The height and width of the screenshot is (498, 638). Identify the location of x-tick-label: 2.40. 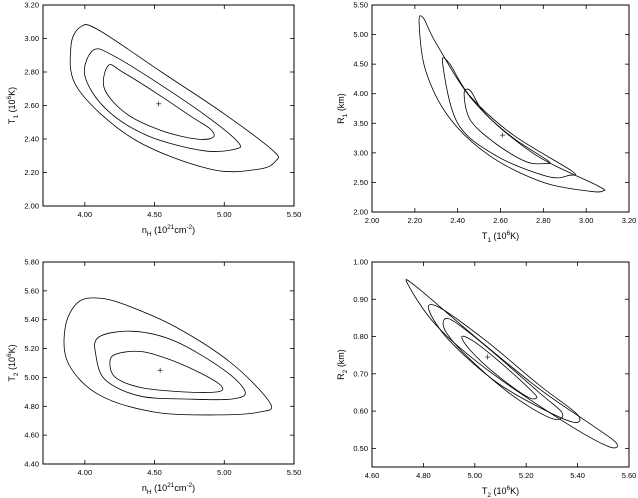
(457, 220).